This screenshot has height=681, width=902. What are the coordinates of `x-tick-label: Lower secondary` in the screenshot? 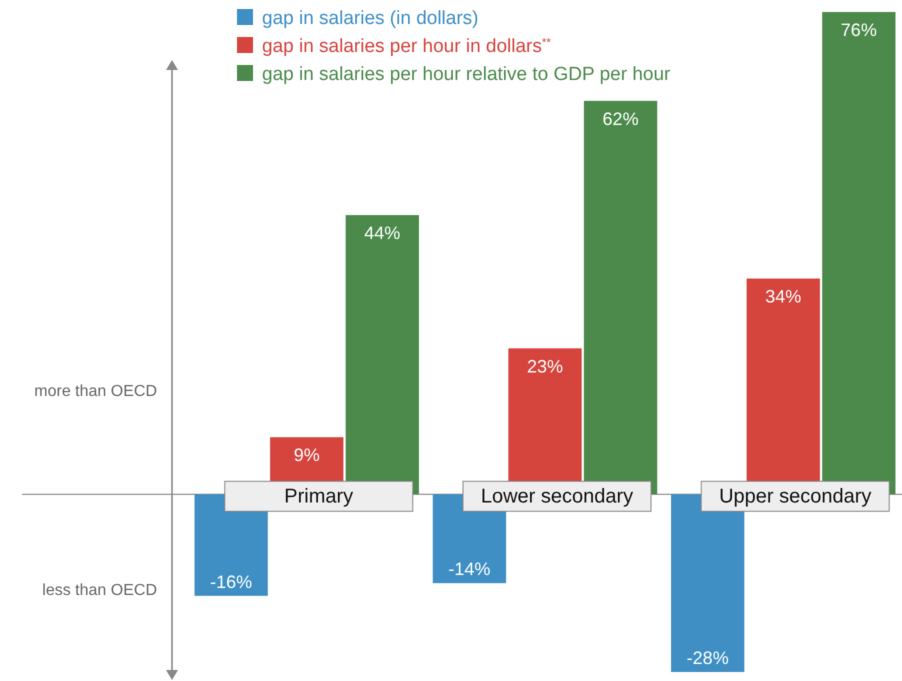 It's located at (557, 496).